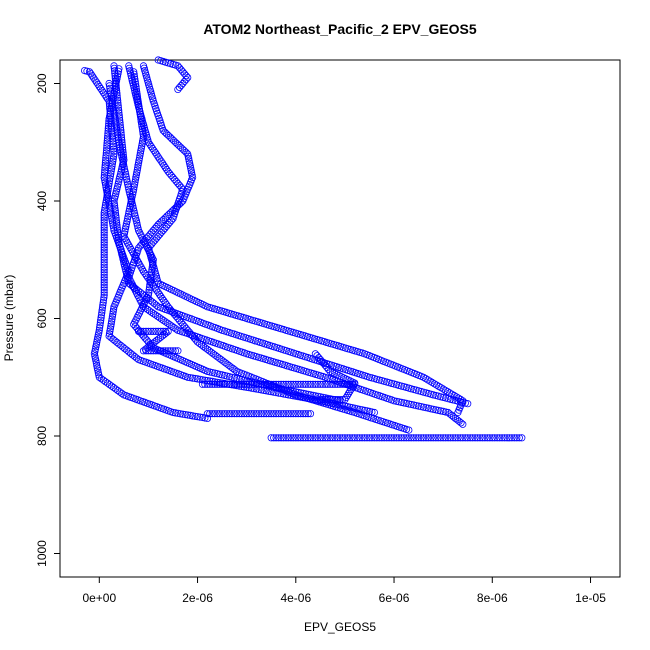 The width and height of the screenshot is (650, 650). Describe the element at coordinates (146, 244) in the screenshot. I see `profile-series` at that location.